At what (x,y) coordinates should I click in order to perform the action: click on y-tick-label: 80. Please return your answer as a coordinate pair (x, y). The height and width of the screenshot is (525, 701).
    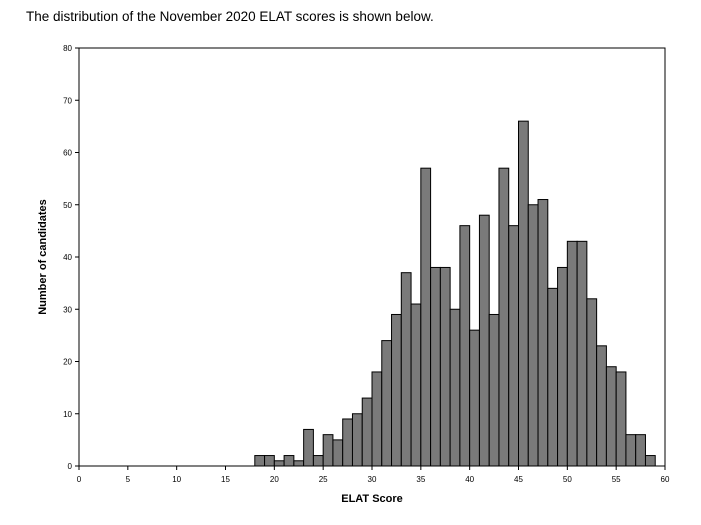
    Looking at the image, I should click on (67, 48).